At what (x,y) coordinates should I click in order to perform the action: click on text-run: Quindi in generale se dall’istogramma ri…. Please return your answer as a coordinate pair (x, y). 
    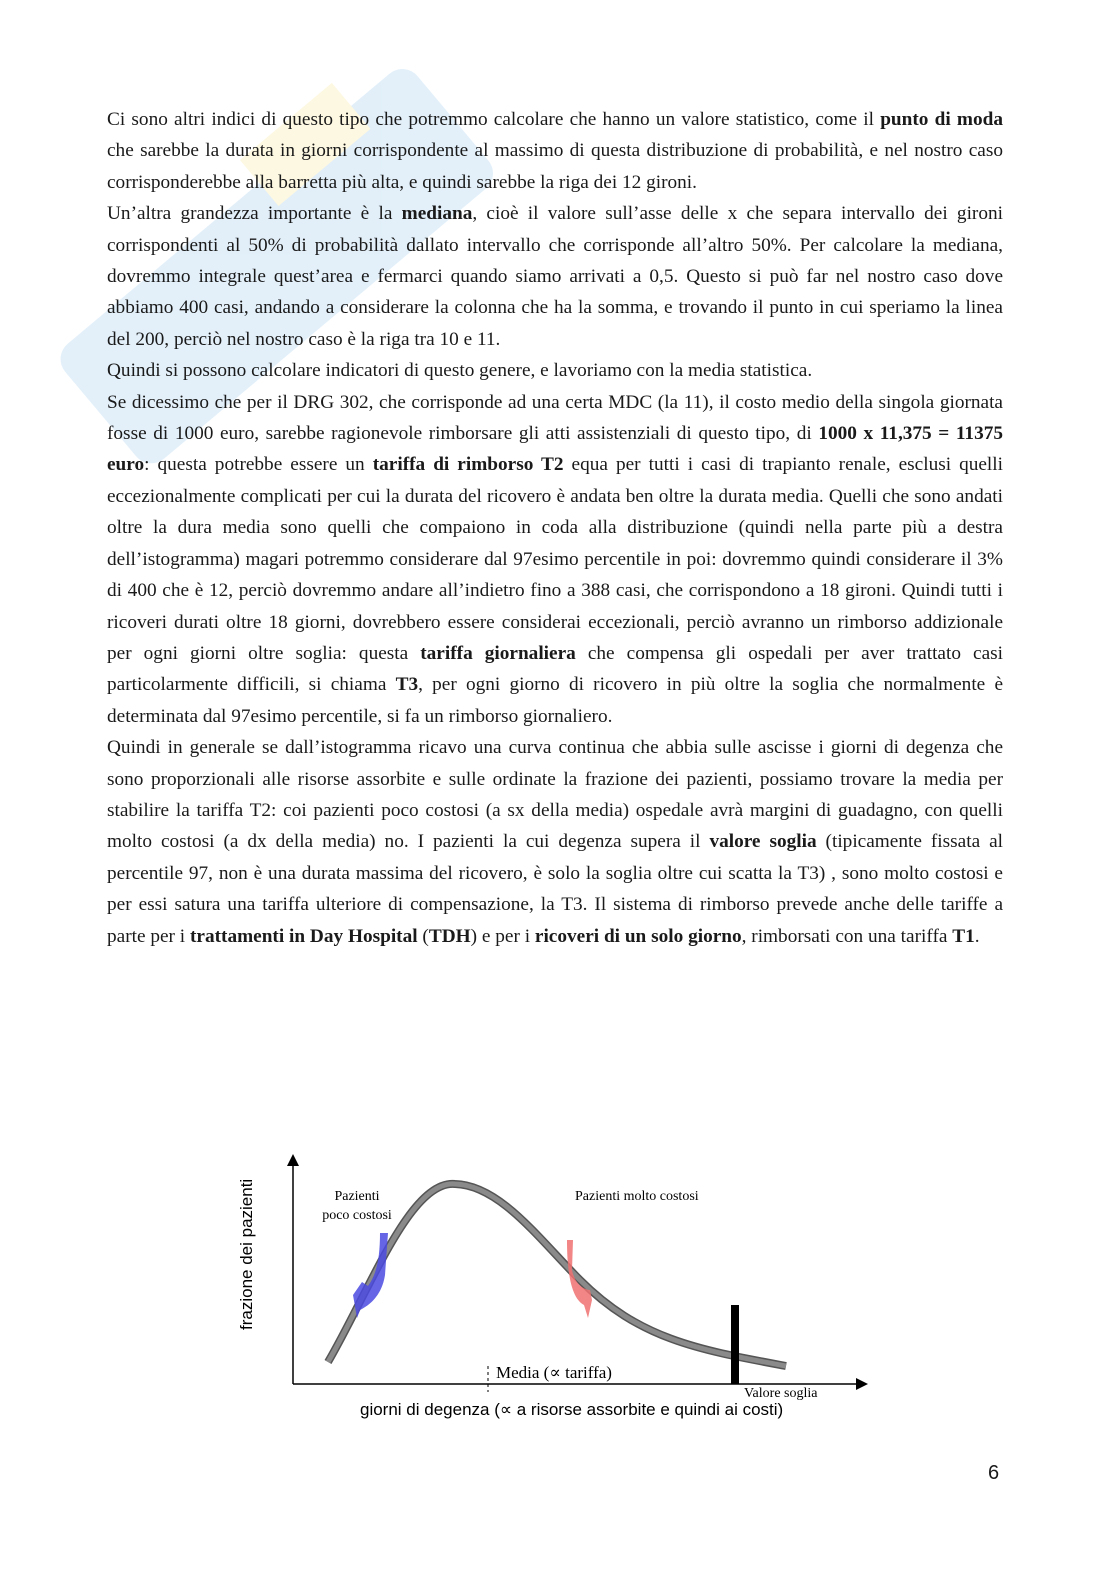
    Looking at the image, I should click on (555, 795).